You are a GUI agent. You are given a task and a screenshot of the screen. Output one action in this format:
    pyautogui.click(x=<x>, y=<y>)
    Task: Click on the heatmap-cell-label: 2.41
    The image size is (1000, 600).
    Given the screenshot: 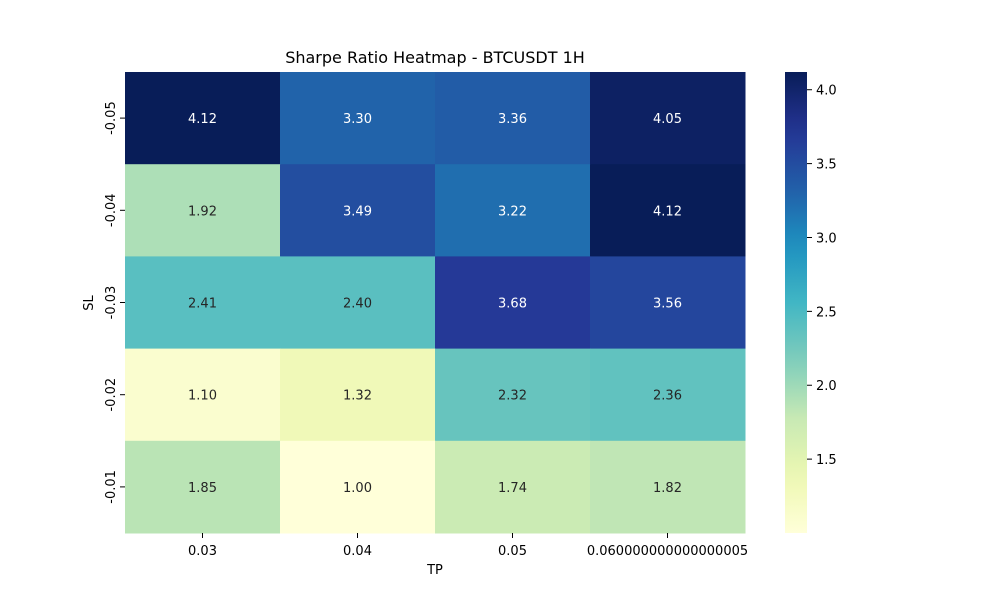 What is the action you would take?
    pyautogui.click(x=202, y=304)
    